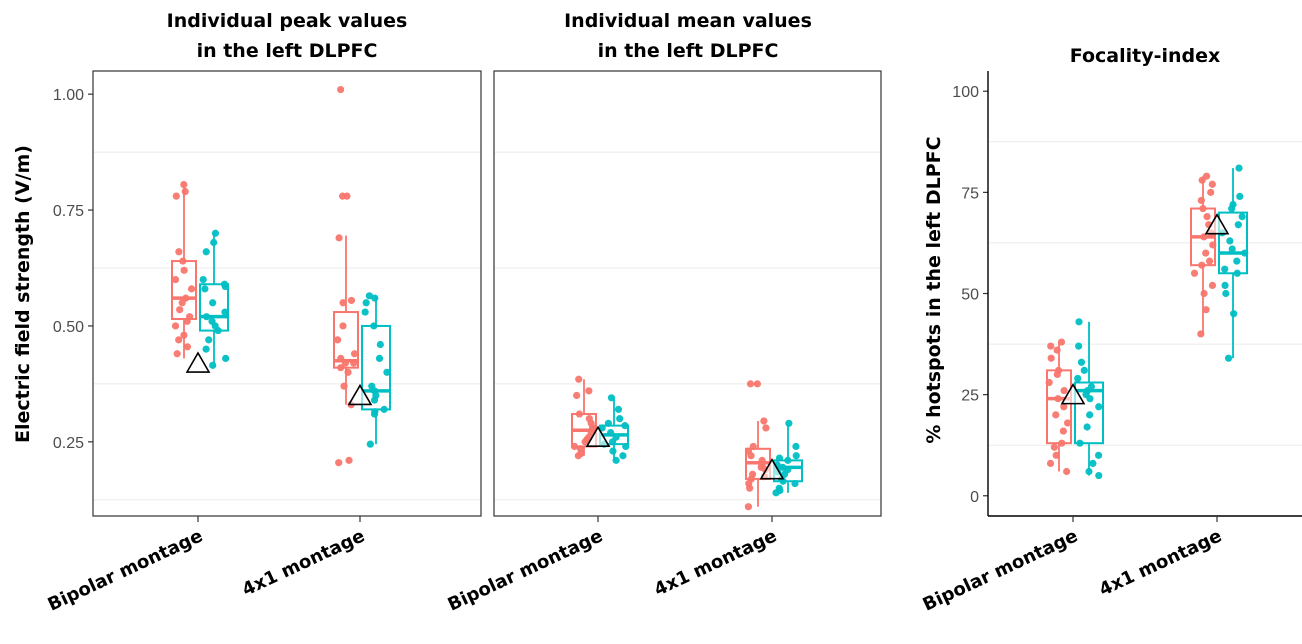 This screenshot has width=1302, height=644. I want to click on y-tick-label: 0.25, so click(68, 443).